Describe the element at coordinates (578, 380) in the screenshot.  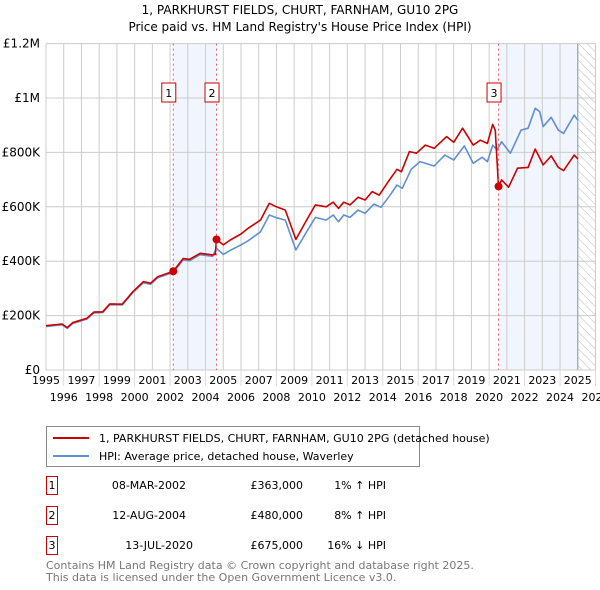
I see `x-tick-label: 2025` at that location.